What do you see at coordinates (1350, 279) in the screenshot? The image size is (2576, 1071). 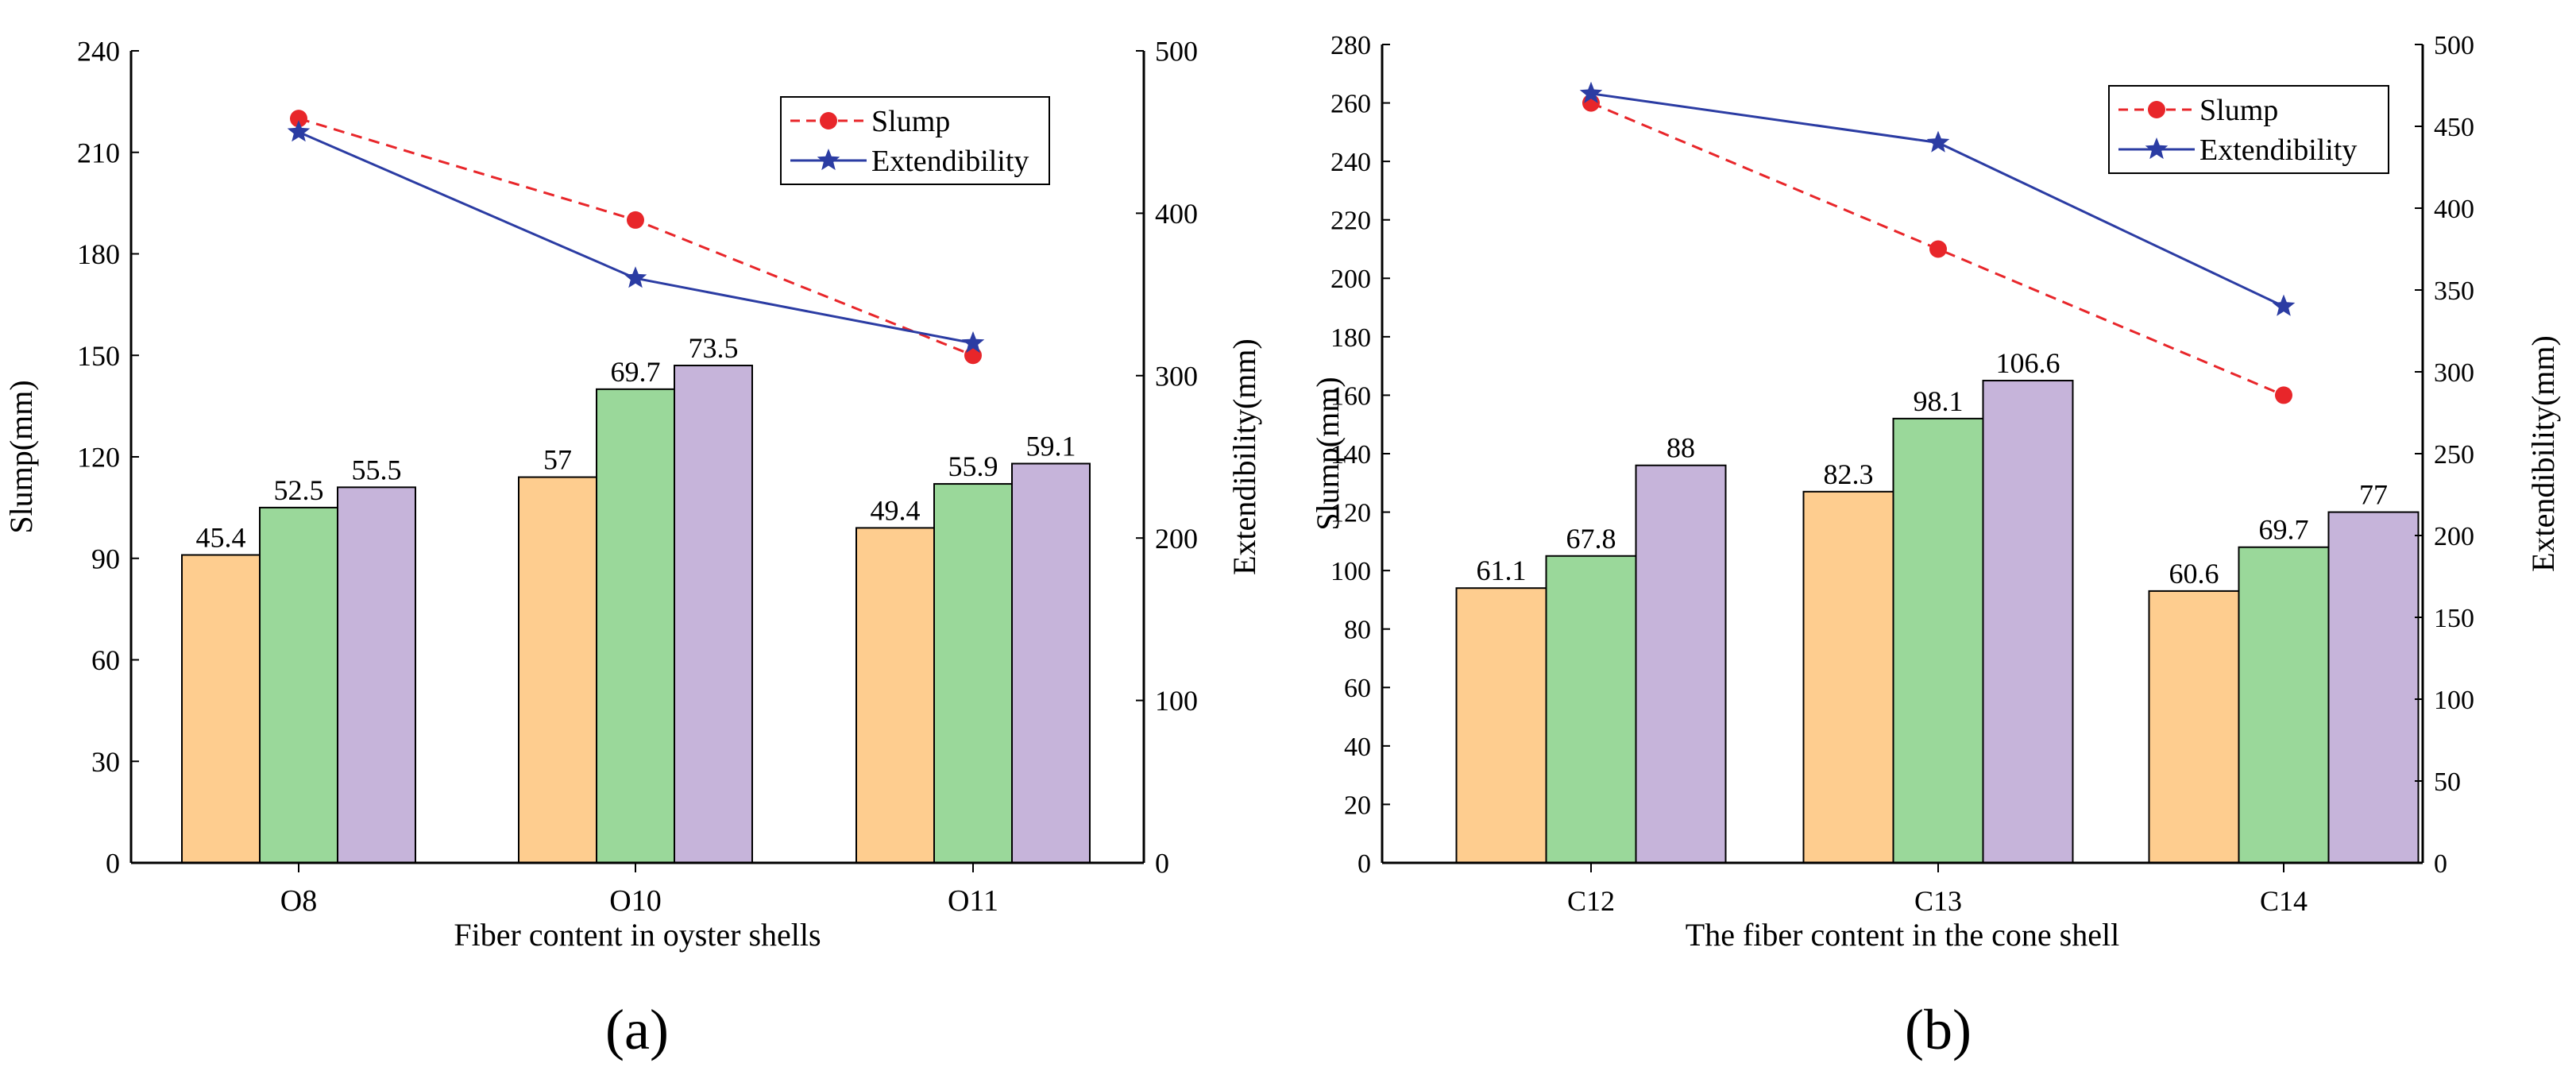 I see `left-y-tick-label: 200` at bounding box center [1350, 279].